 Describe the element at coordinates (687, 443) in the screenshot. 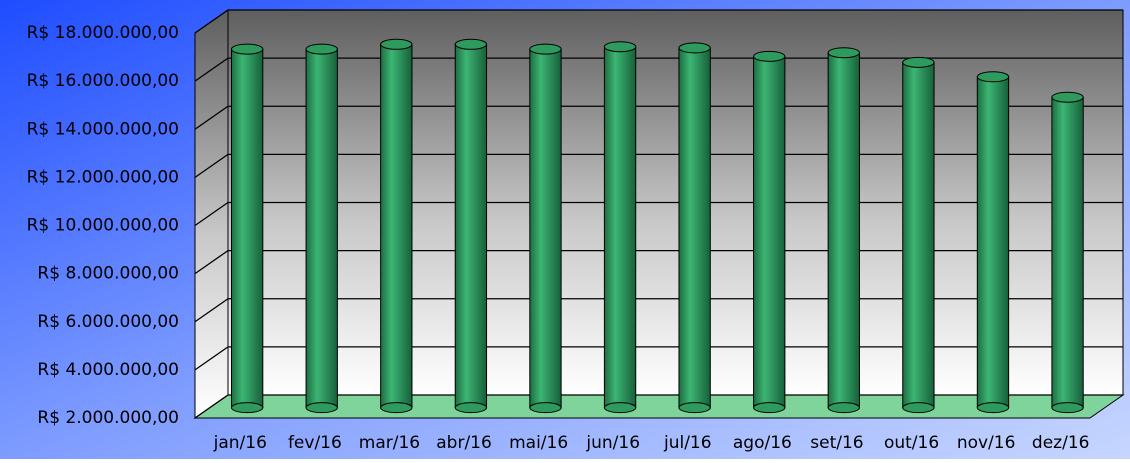

I see `x-tick-label: jul/16` at that location.